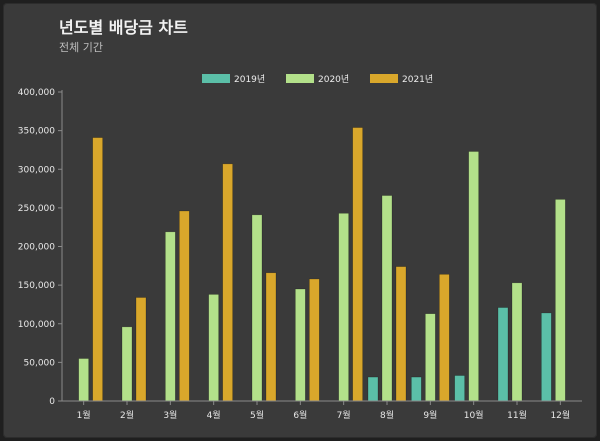 Image resolution: width=600 pixels, height=441 pixels. Describe the element at coordinates (36, 132) in the screenshot. I see `y-tick-label: 350,000` at that location.